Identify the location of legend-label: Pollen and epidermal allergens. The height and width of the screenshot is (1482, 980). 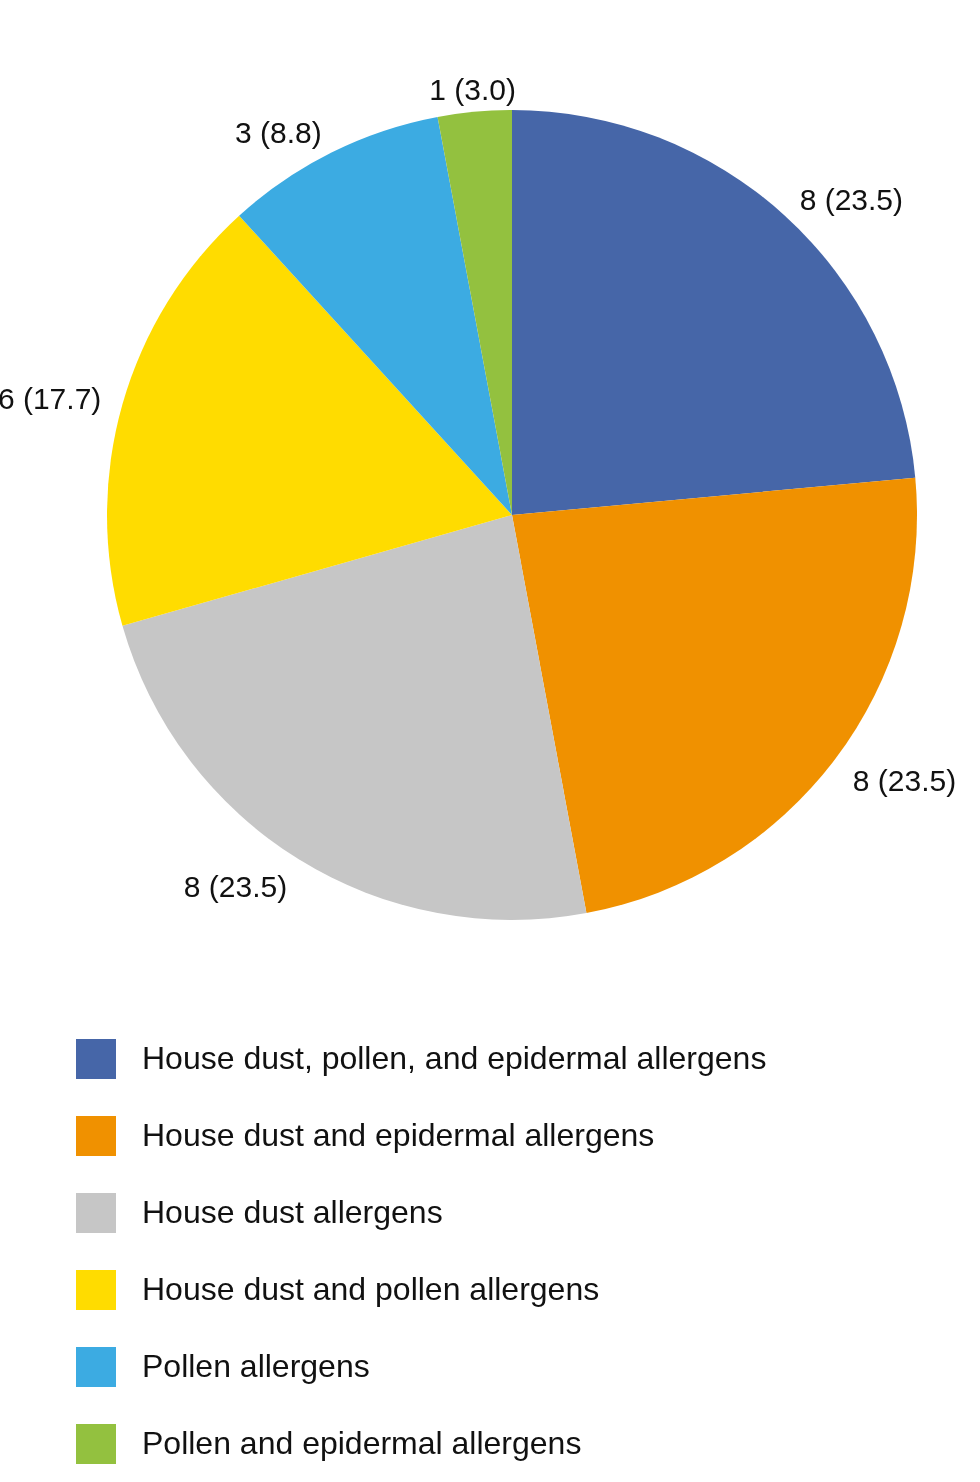
(362, 1443).